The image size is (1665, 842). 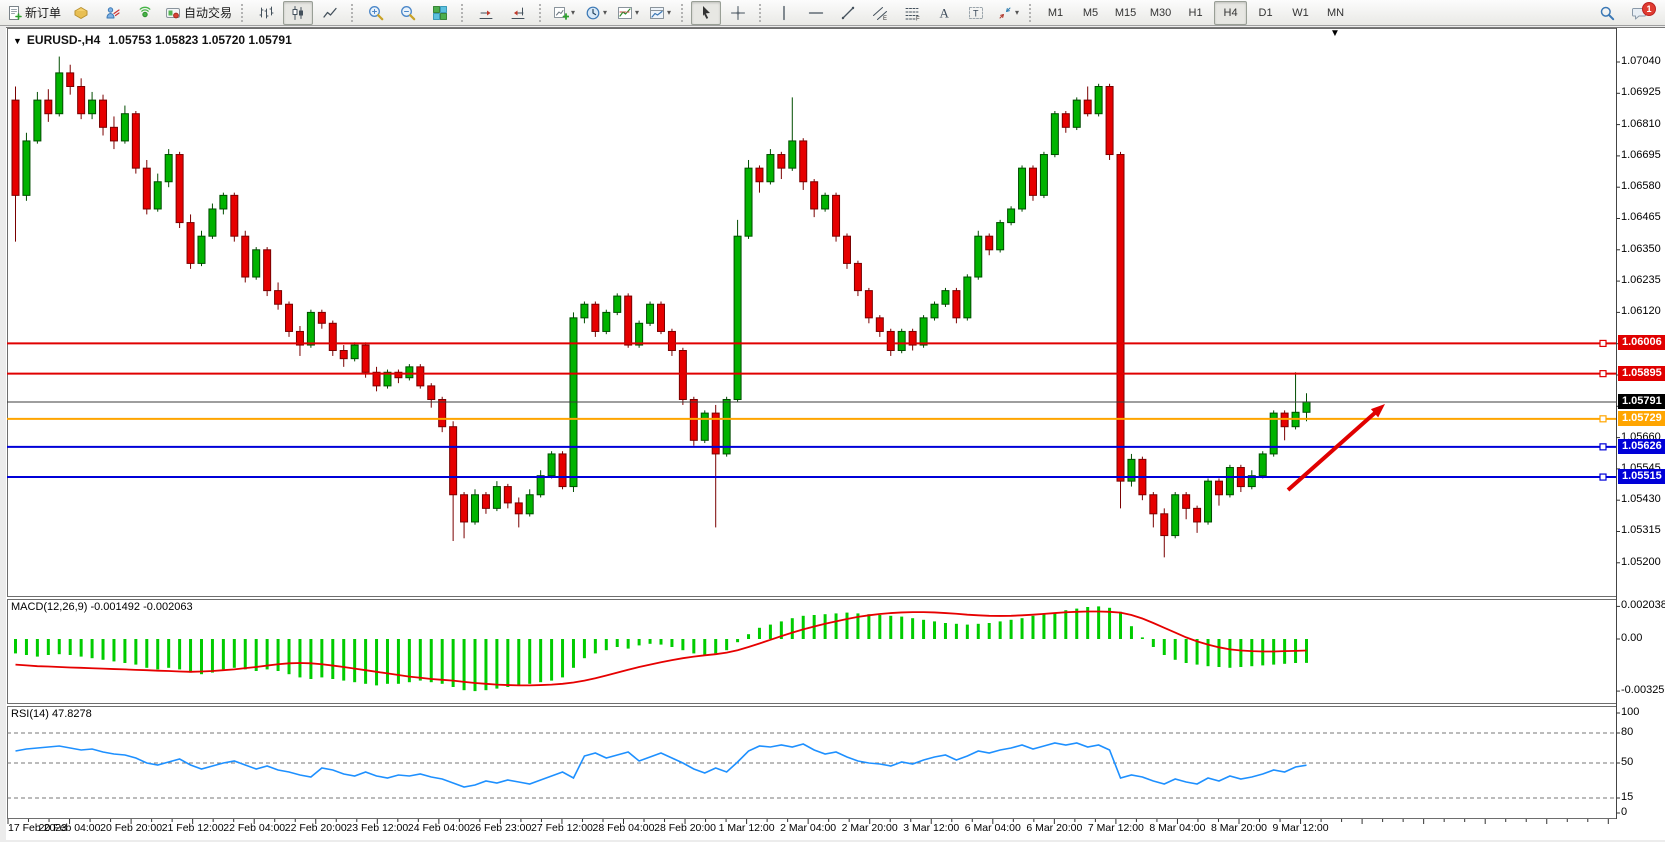 I want to click on period-button: ▾, so click(x=596, y=13).